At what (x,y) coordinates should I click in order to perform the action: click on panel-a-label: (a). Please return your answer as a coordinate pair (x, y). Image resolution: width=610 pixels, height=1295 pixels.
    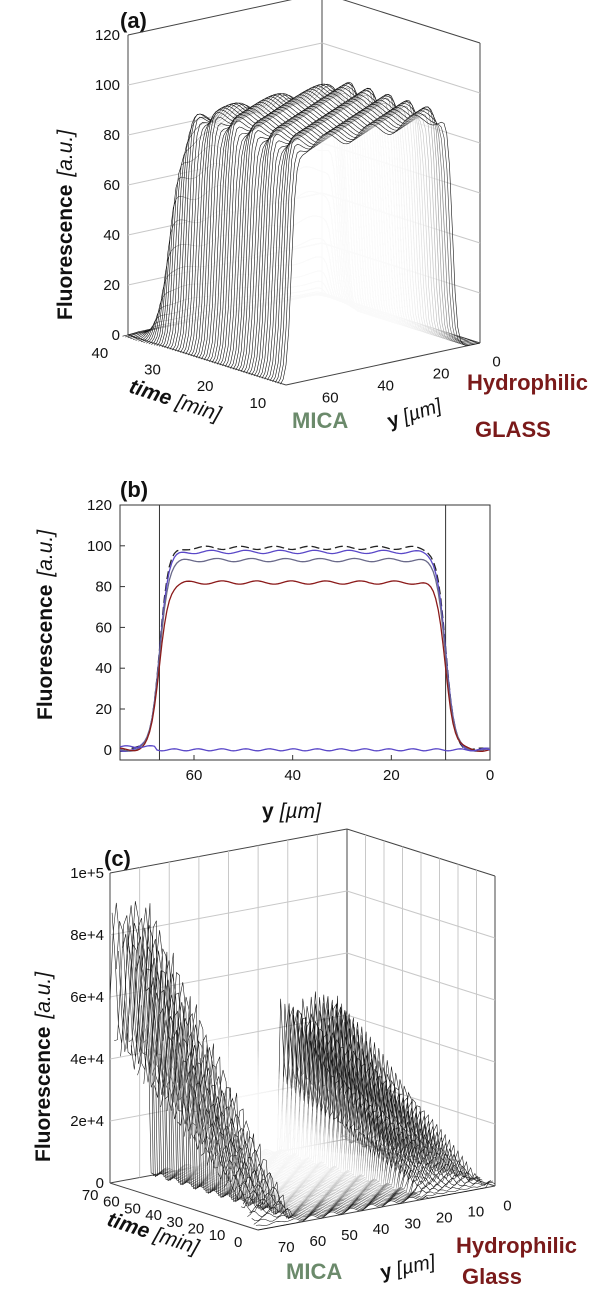
    Looking at the image, I should click on (133, 20).